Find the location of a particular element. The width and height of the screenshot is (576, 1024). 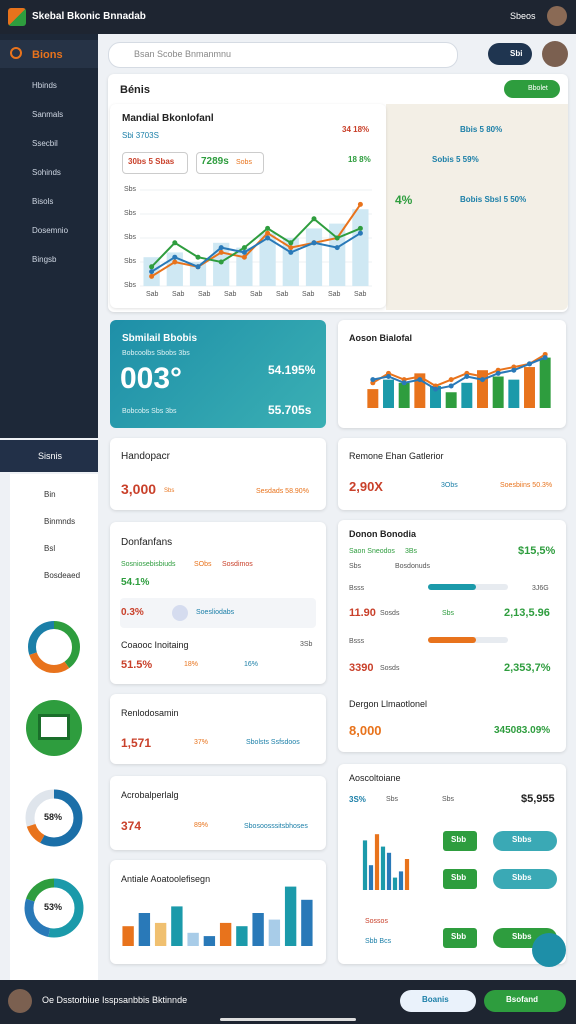

icon is located at coordinates (16, 53).